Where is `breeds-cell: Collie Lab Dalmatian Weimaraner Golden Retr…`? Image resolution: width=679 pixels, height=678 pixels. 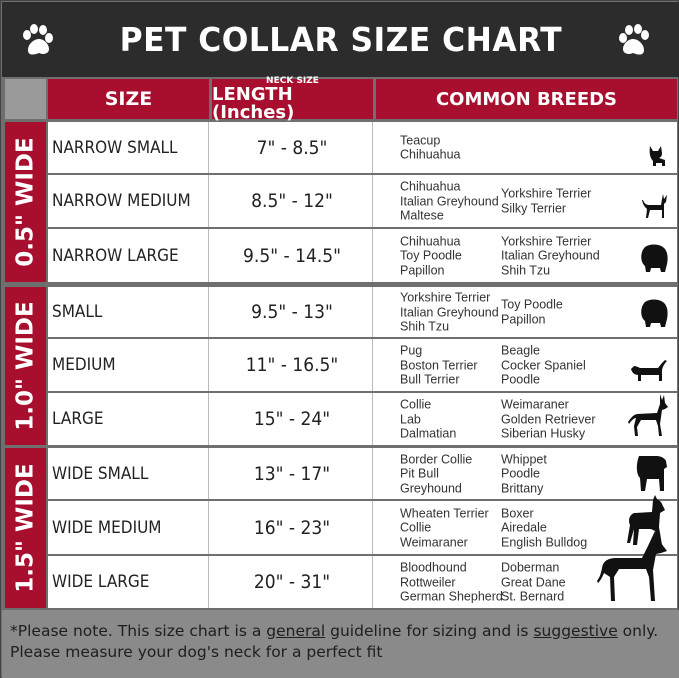
breeds-cell: Collie Lab Dalmatian Weimaraner Golden Retr… is located at coordinates (526, 419).